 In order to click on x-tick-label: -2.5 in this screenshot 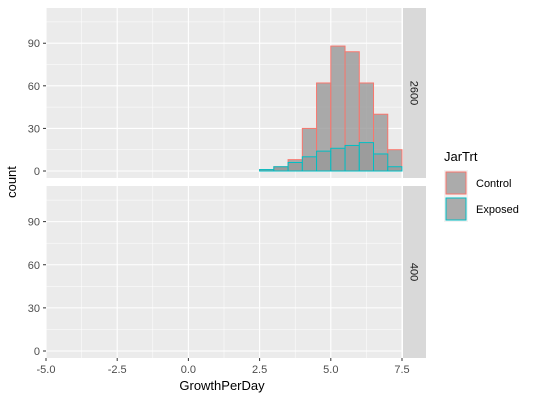, I will do `click(117, 370)`.